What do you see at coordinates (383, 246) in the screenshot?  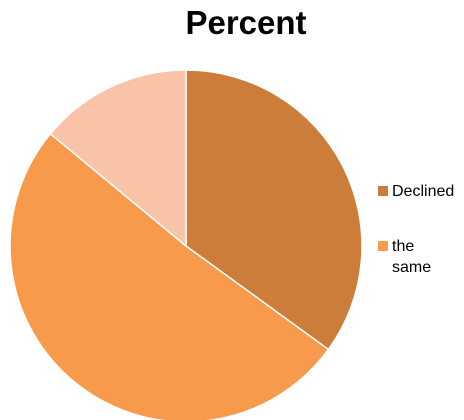 I see `legend-swatch-the-same` at bounding box center [383, 246].